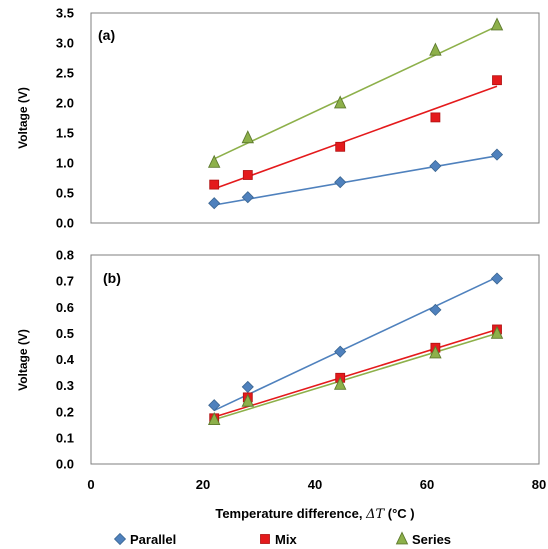 This screenshot has height=549, width=548. I want to click on panel-label-a: (a), so click(106, 35).